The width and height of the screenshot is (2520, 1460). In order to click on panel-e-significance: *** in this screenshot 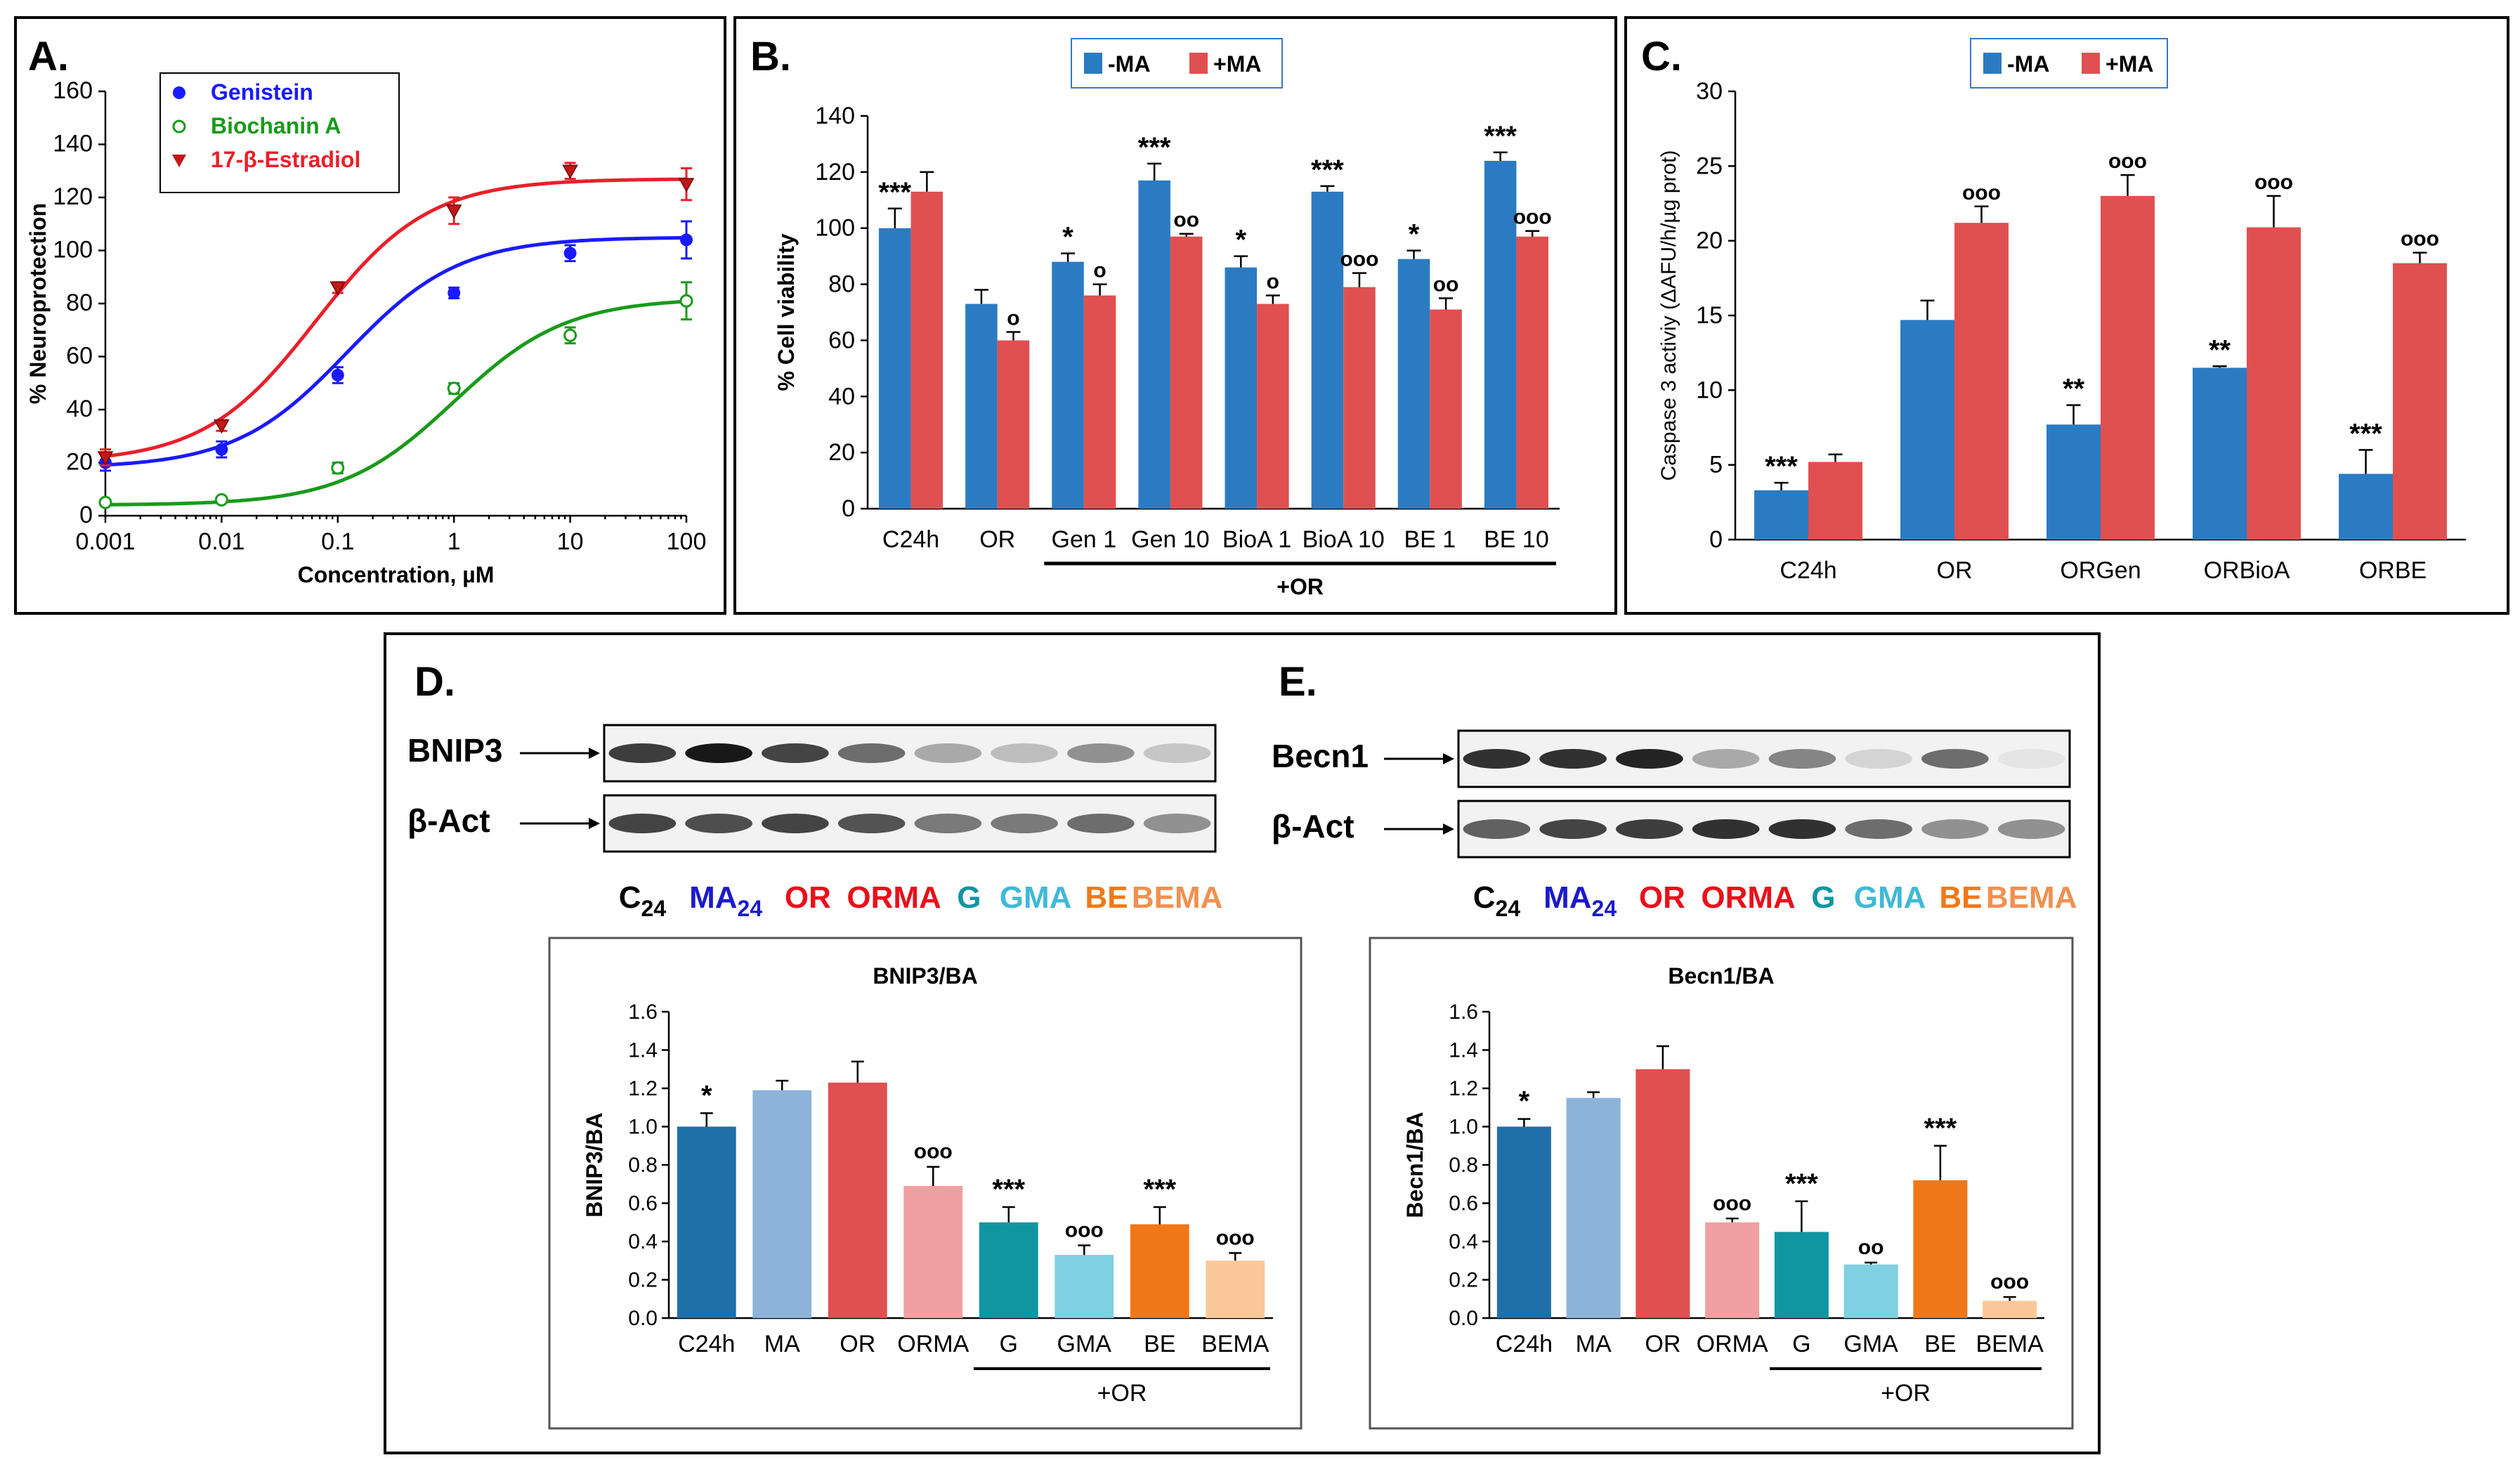, I will do `click(1940, 1128)`.